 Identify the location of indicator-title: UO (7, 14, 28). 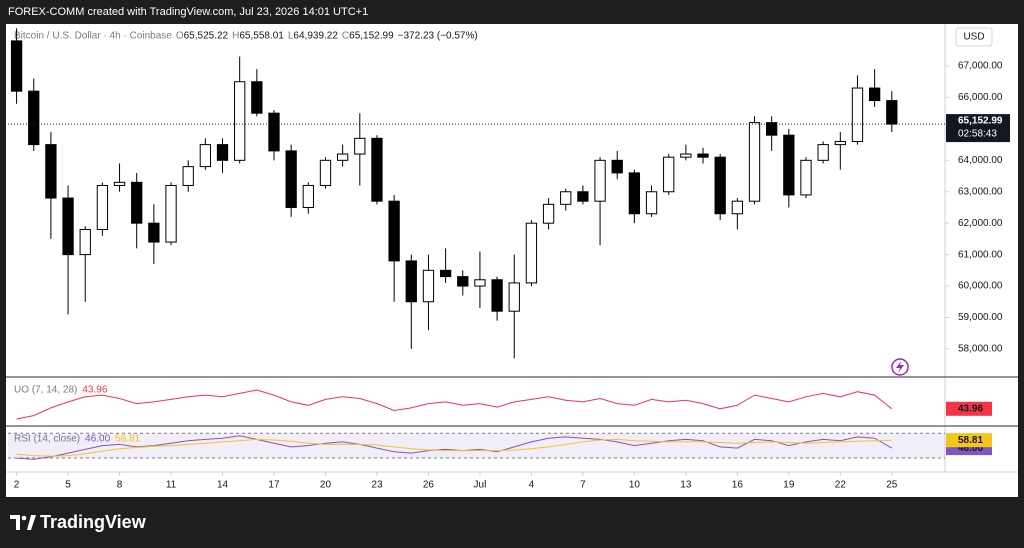
(45, 390).